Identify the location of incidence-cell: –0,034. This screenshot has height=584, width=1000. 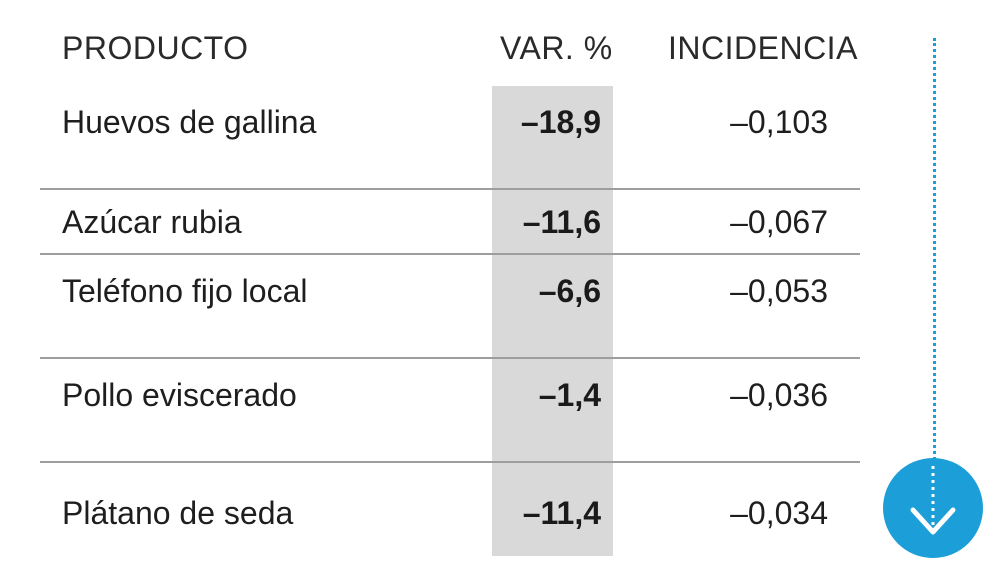
(779, 513).